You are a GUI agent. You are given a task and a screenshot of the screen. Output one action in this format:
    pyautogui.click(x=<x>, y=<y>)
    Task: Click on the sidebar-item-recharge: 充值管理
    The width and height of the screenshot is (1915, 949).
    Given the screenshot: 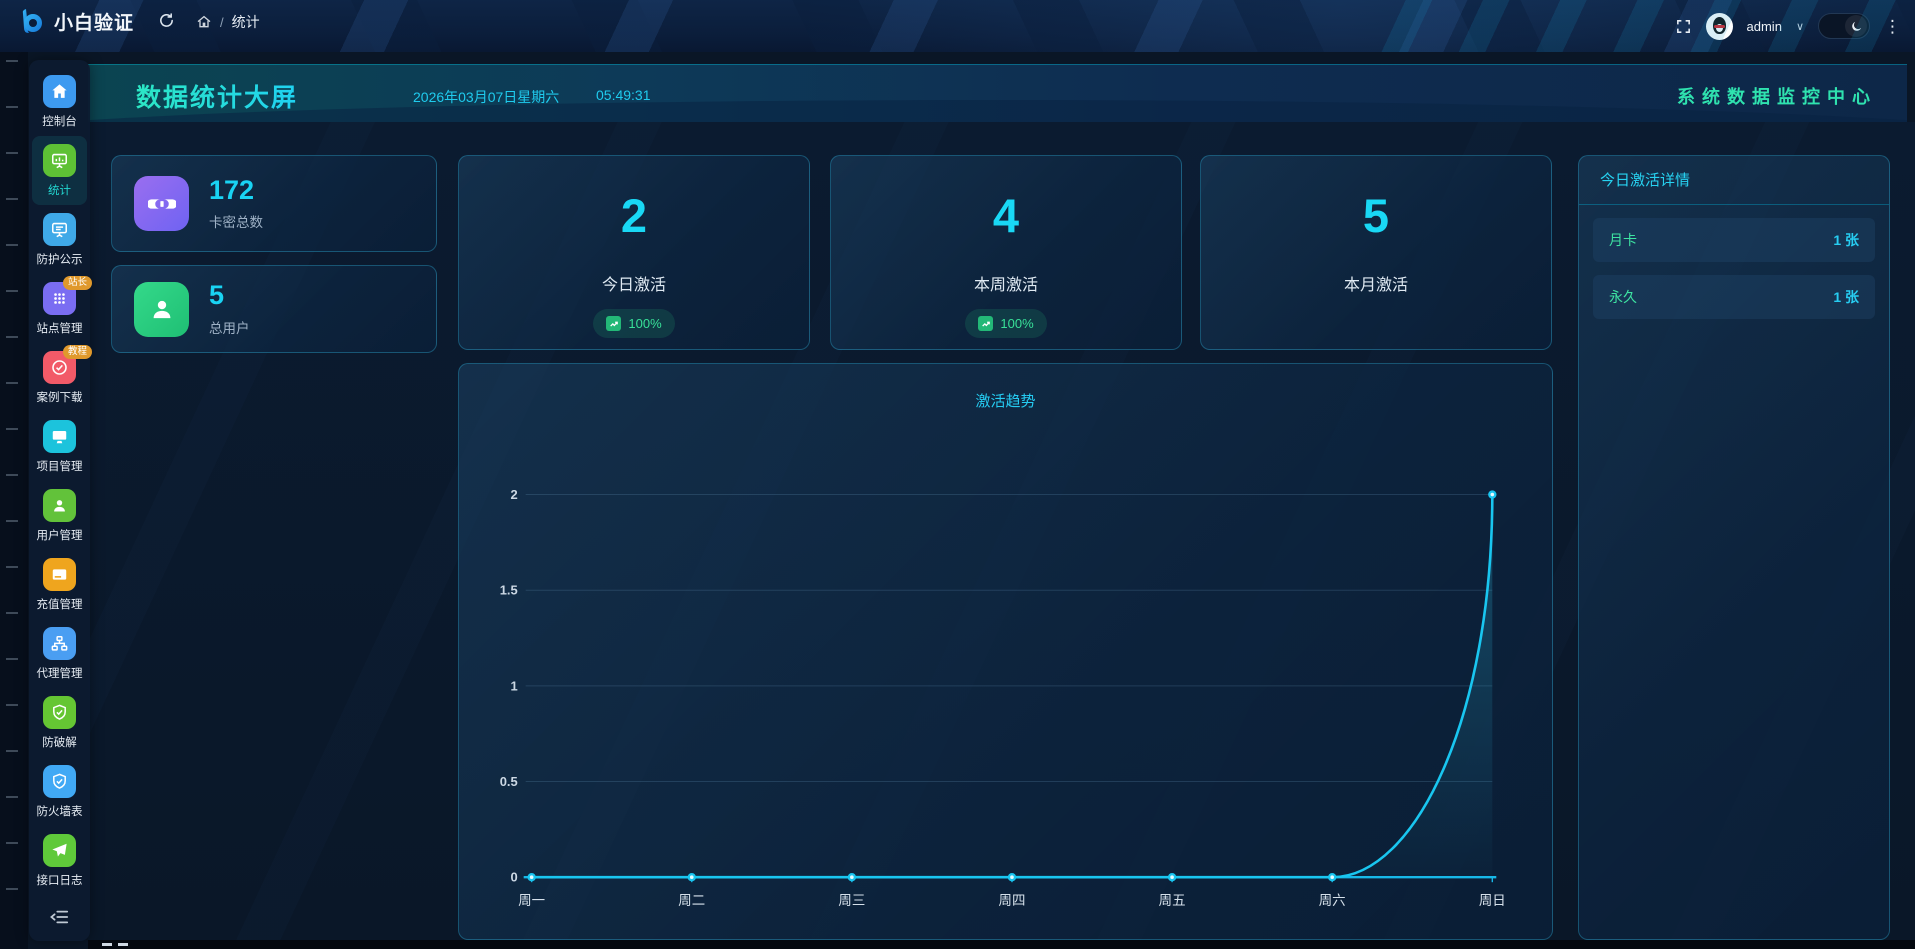 What is the action you would take?
    pyautogui.click(x=59, y=584)
    